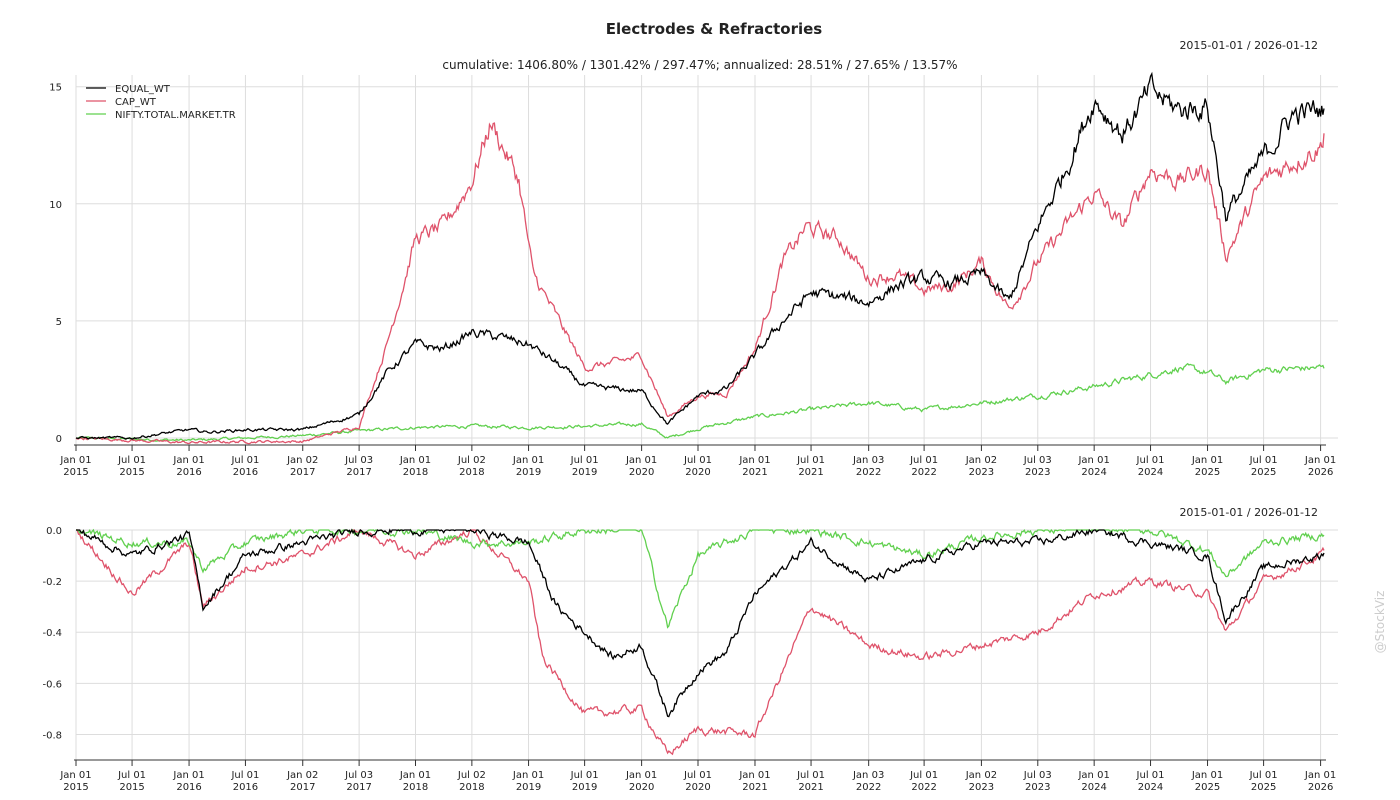 The image size is (1400, 800). I want to click on date-range-label-top: 2015-01-01 / 2026-01-12, so click(1248, 45).